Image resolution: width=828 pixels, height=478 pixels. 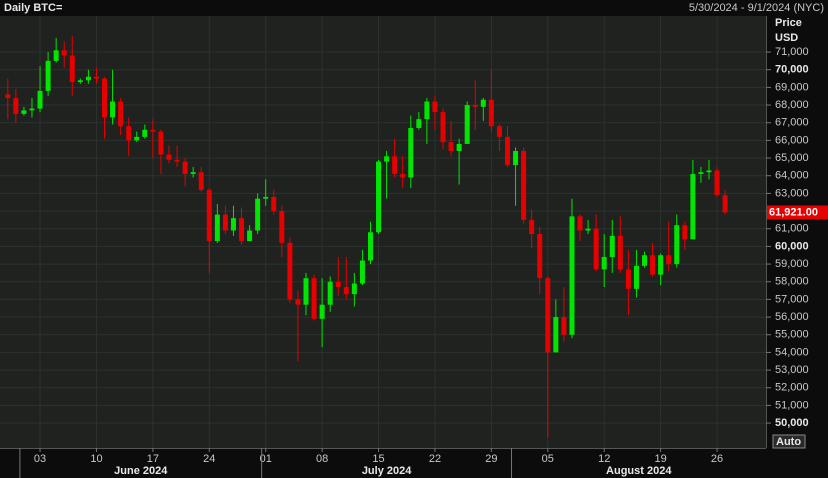 What do you see at coordinates (792, 405) in the screenshot?
I see `y-tick-label: 51,000` at bounding box center [792, 405].